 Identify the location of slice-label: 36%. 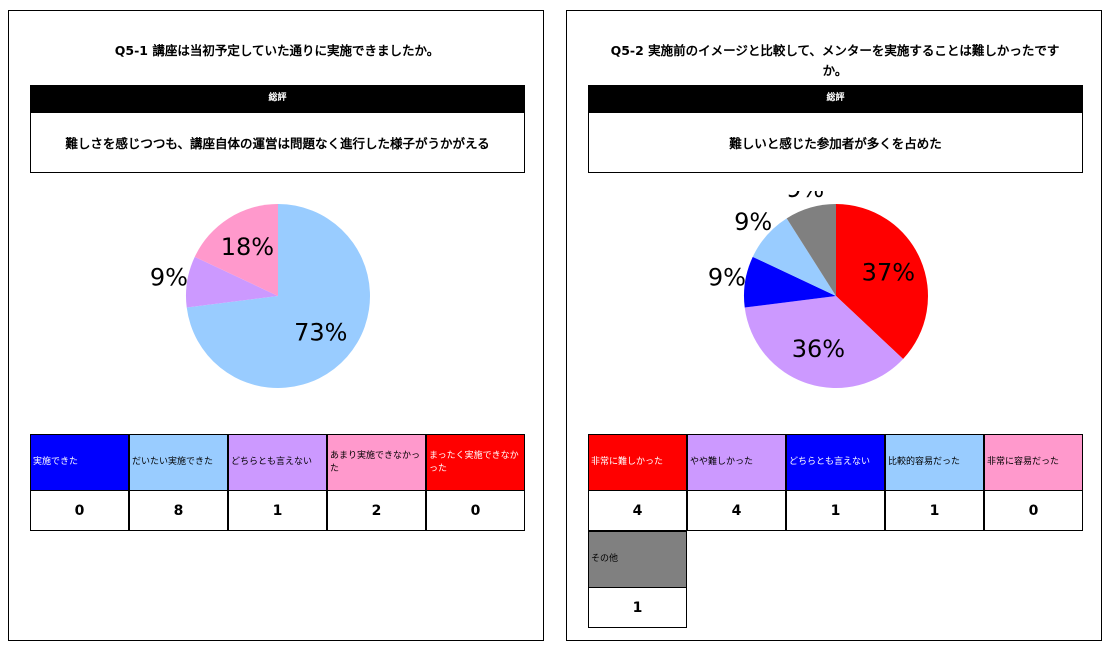
(818, 349).